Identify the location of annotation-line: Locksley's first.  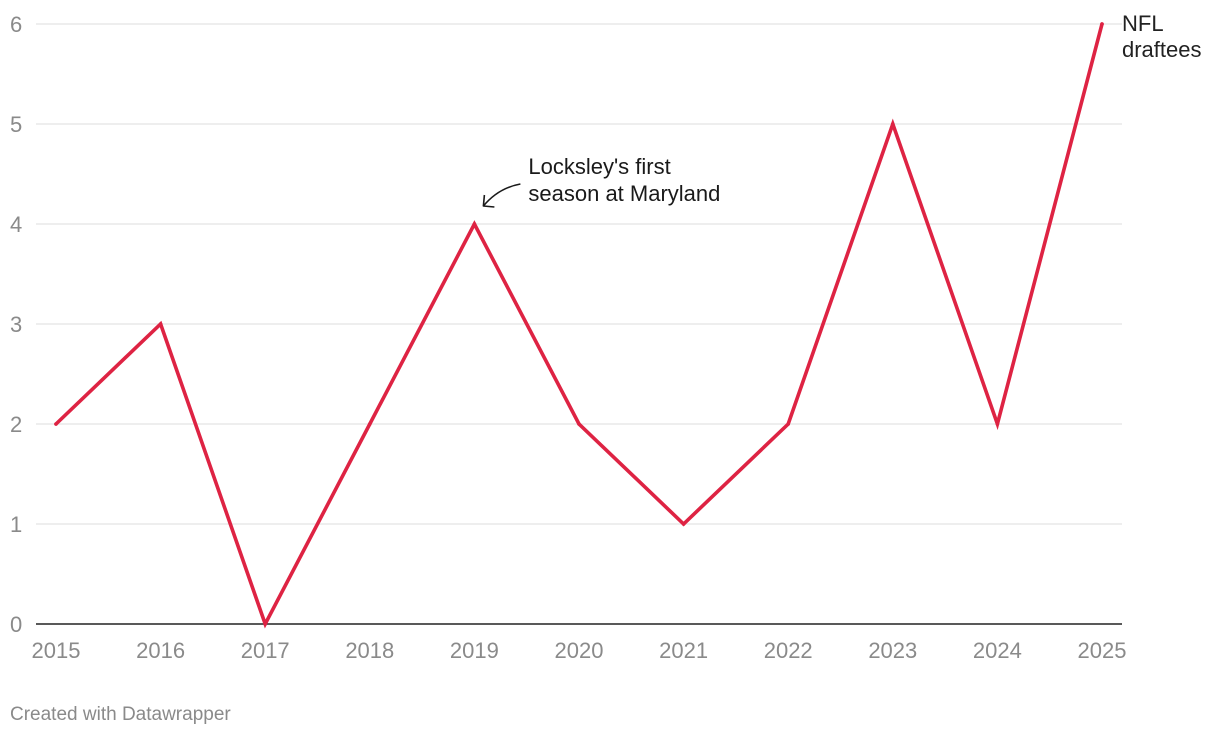
(599, 166).